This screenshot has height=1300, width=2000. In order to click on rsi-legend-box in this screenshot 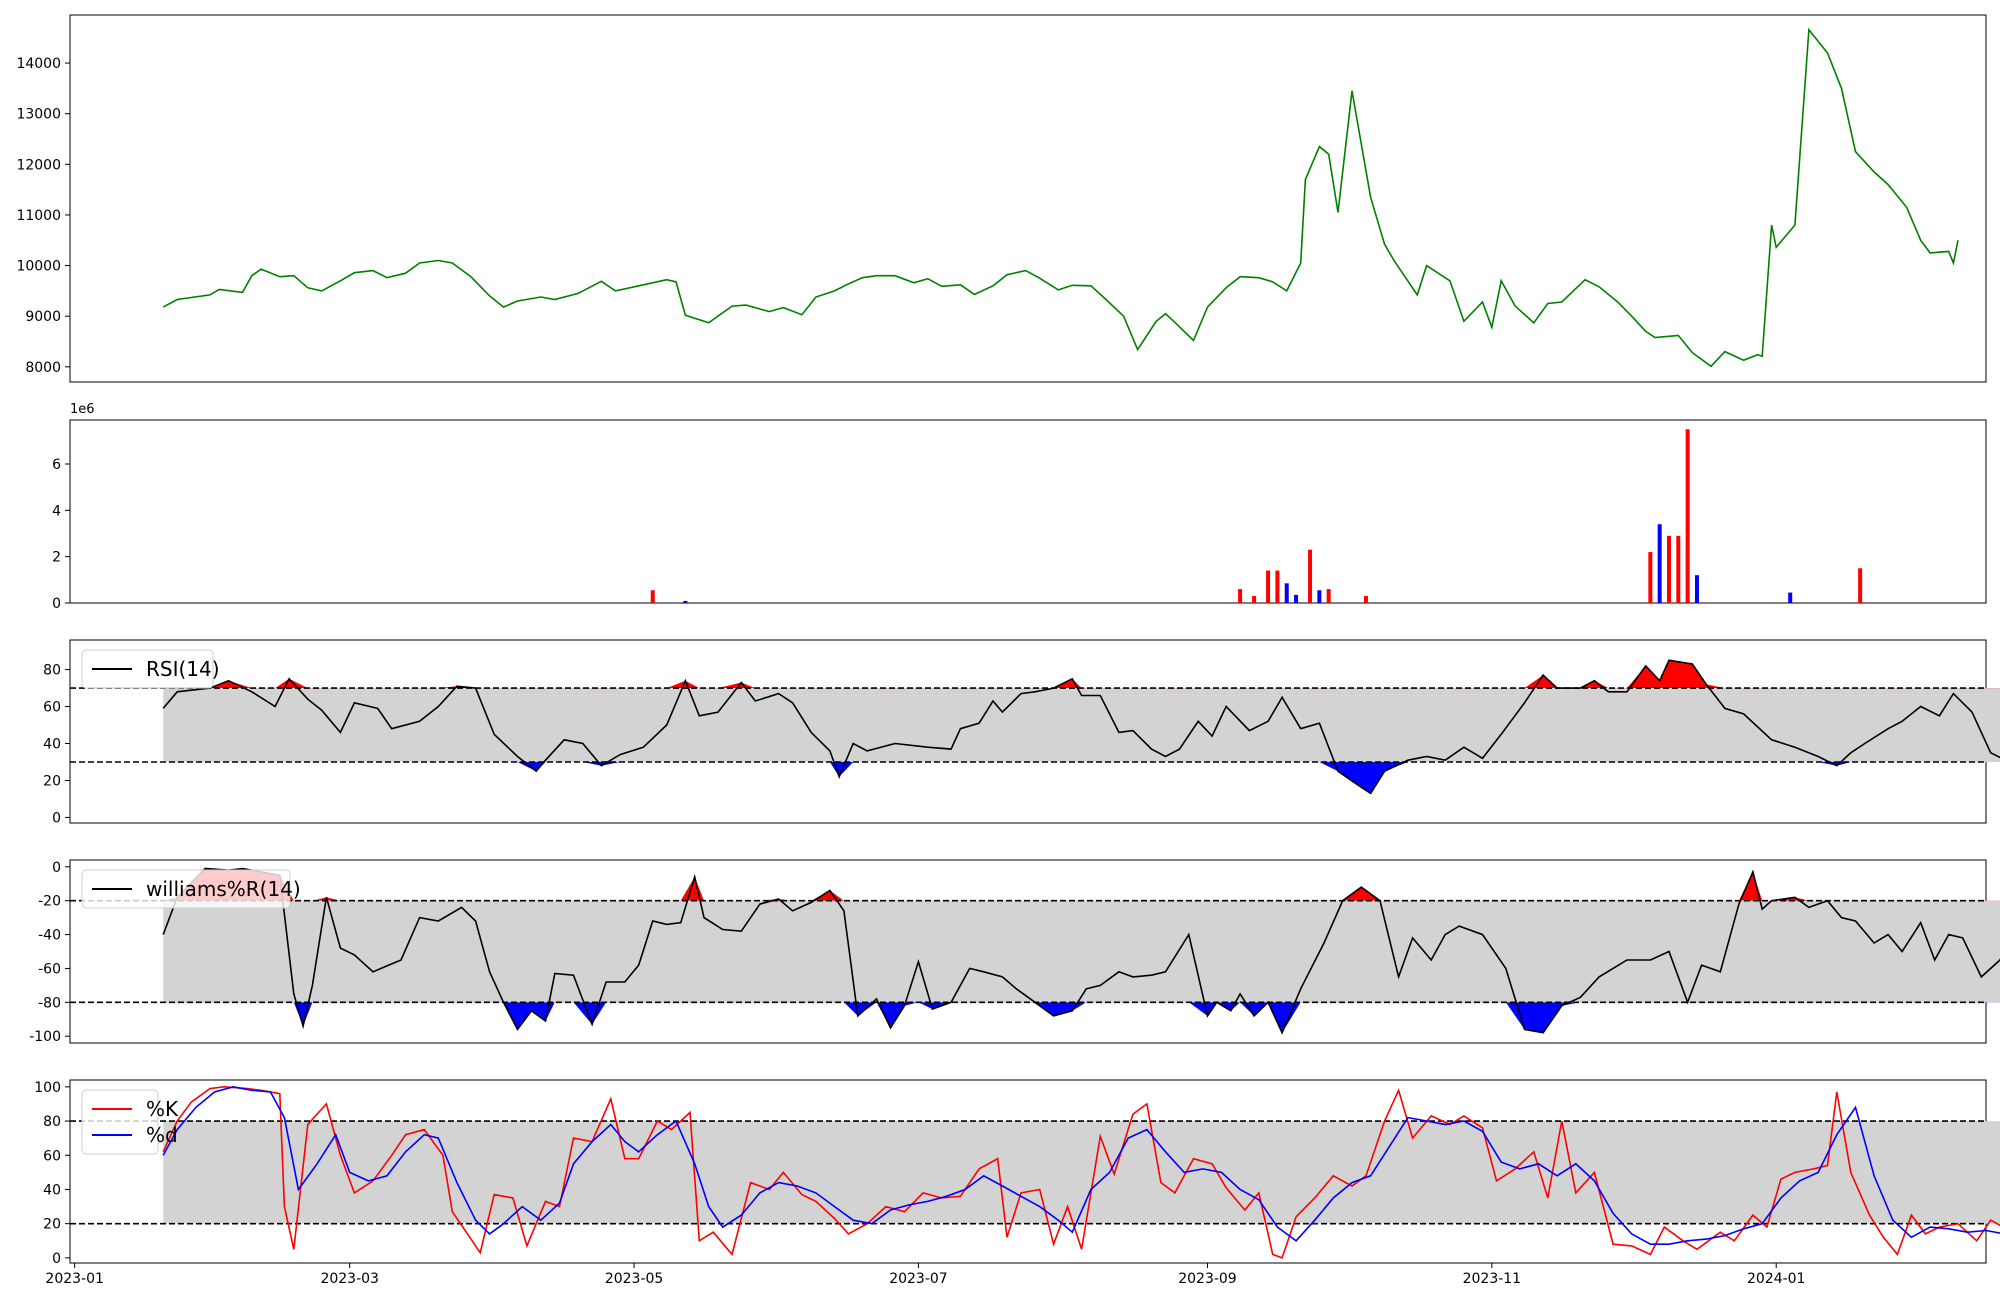, I will do `click(147, 669)`.